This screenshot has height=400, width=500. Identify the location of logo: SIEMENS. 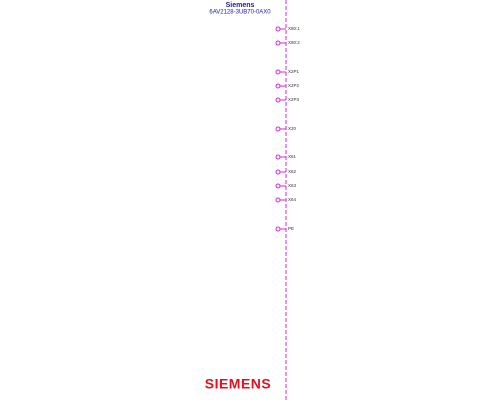
(238, 384).